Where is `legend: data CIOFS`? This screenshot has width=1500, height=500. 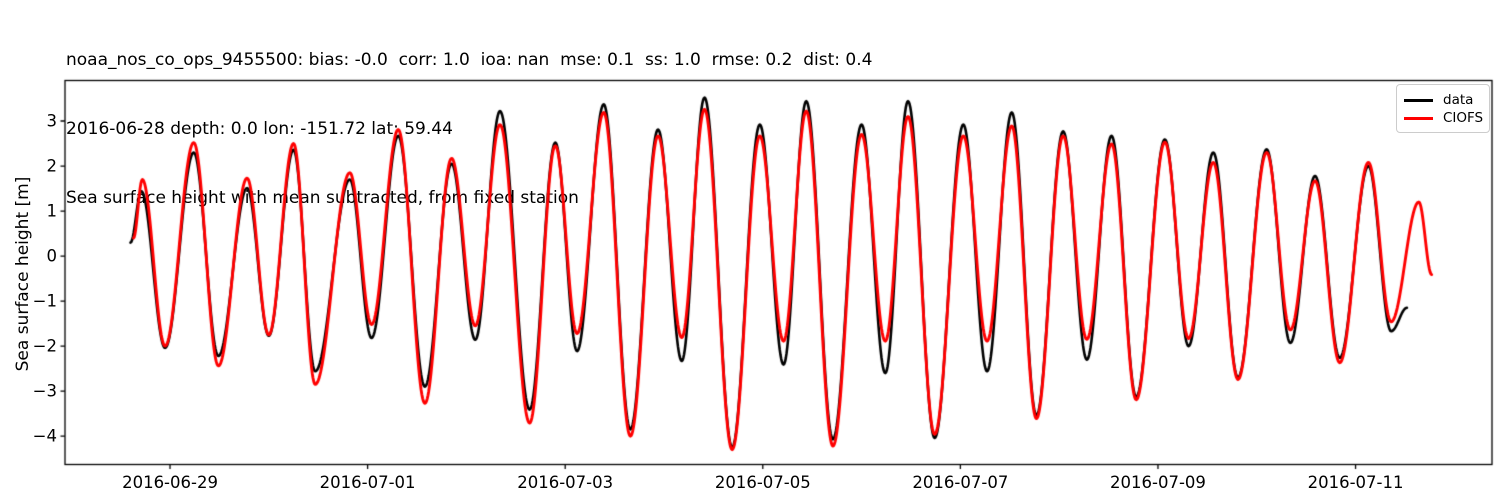 legend: data CIOFS is located at coordinates (1443, 108).